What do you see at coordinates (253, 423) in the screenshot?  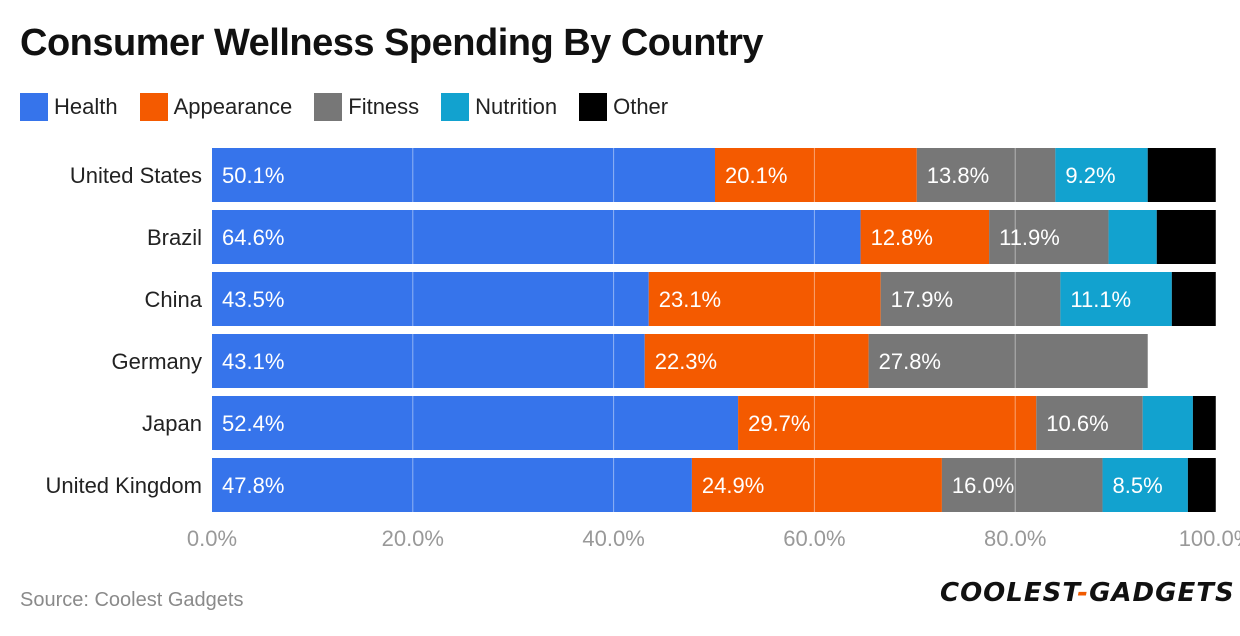 I see `data-label-japan-health: 52.4%` at bounding box center [253, 423].